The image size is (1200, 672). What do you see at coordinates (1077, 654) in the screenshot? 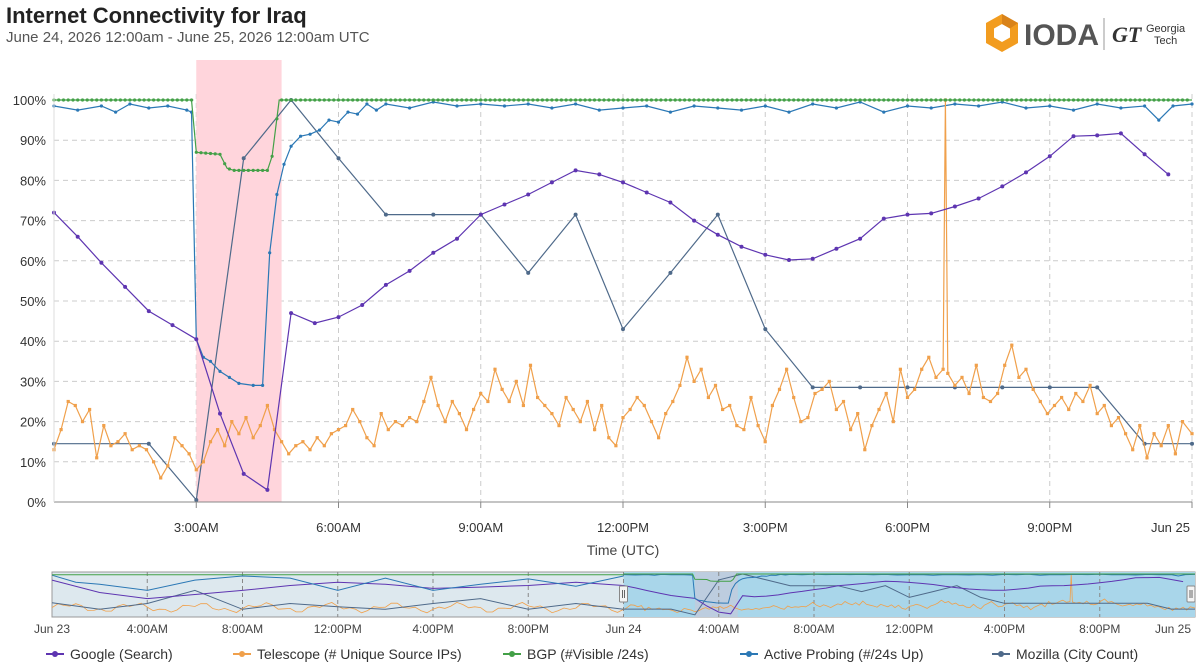
I see `legend-label-mozilla: Mozilla (City Count)` at bounding box center [1077, 654].